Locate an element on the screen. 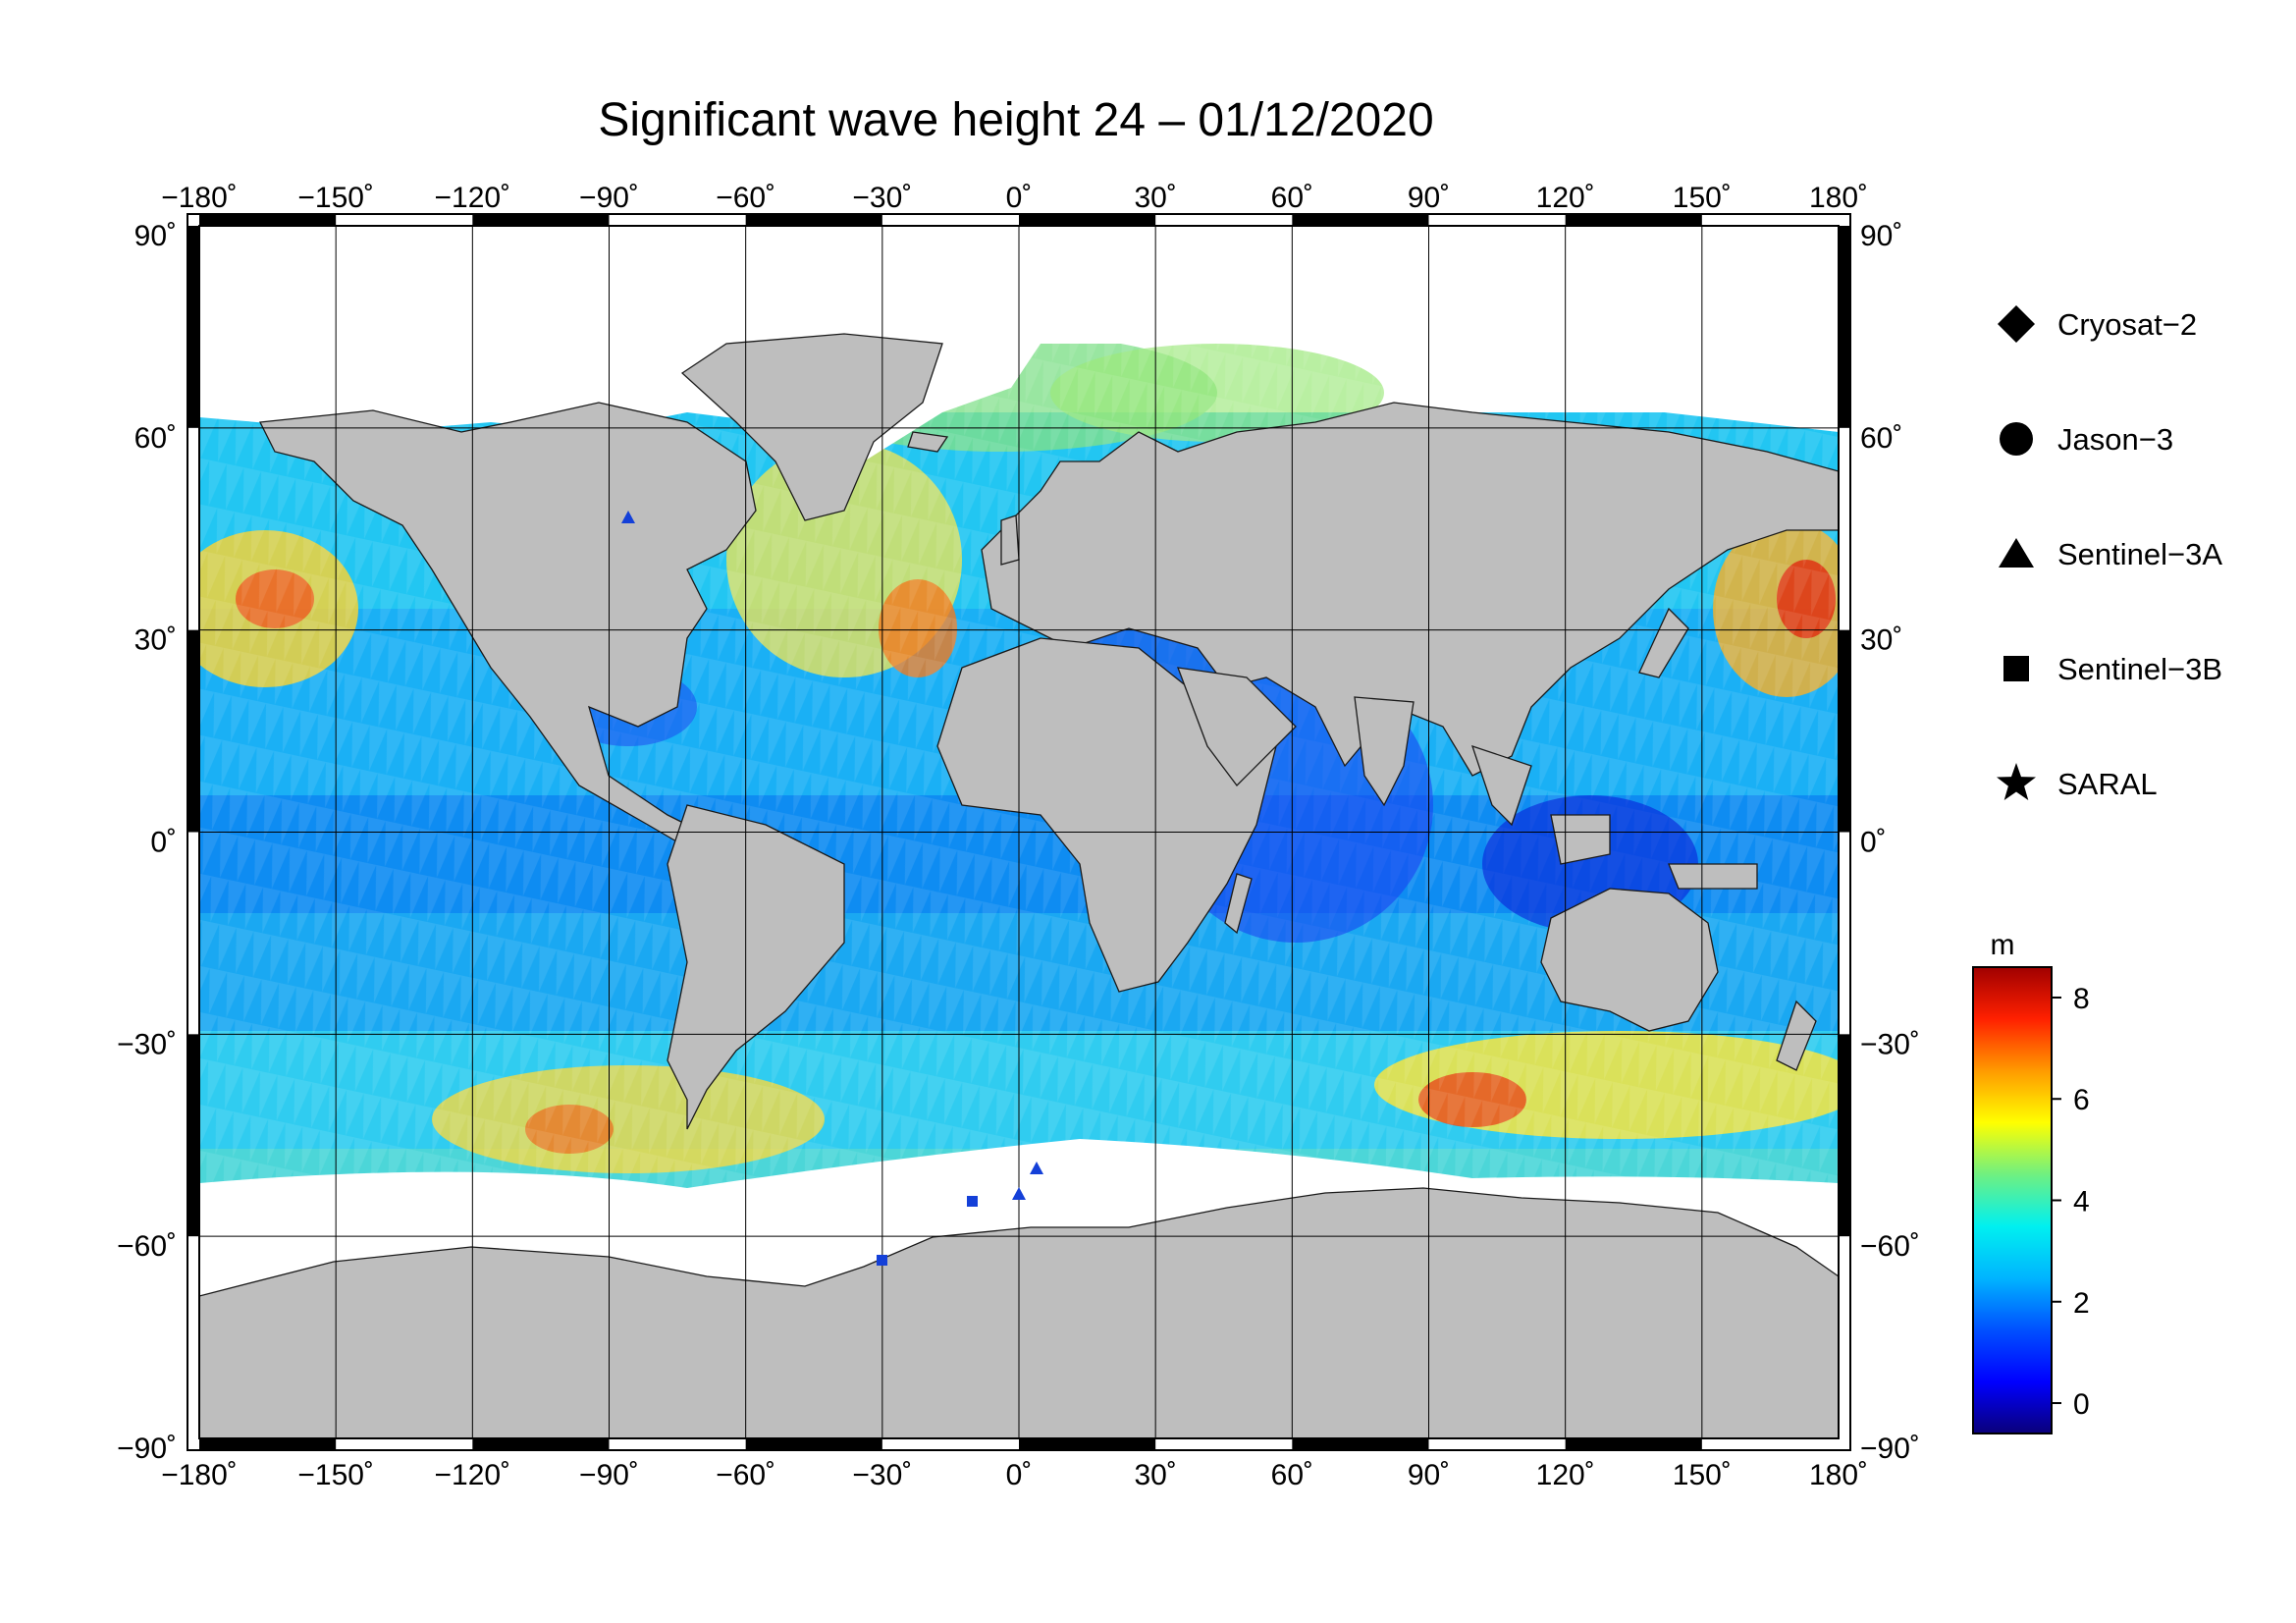 This screenshot has height=1623, width=2296. australia is located at coordinates (1629, 960).